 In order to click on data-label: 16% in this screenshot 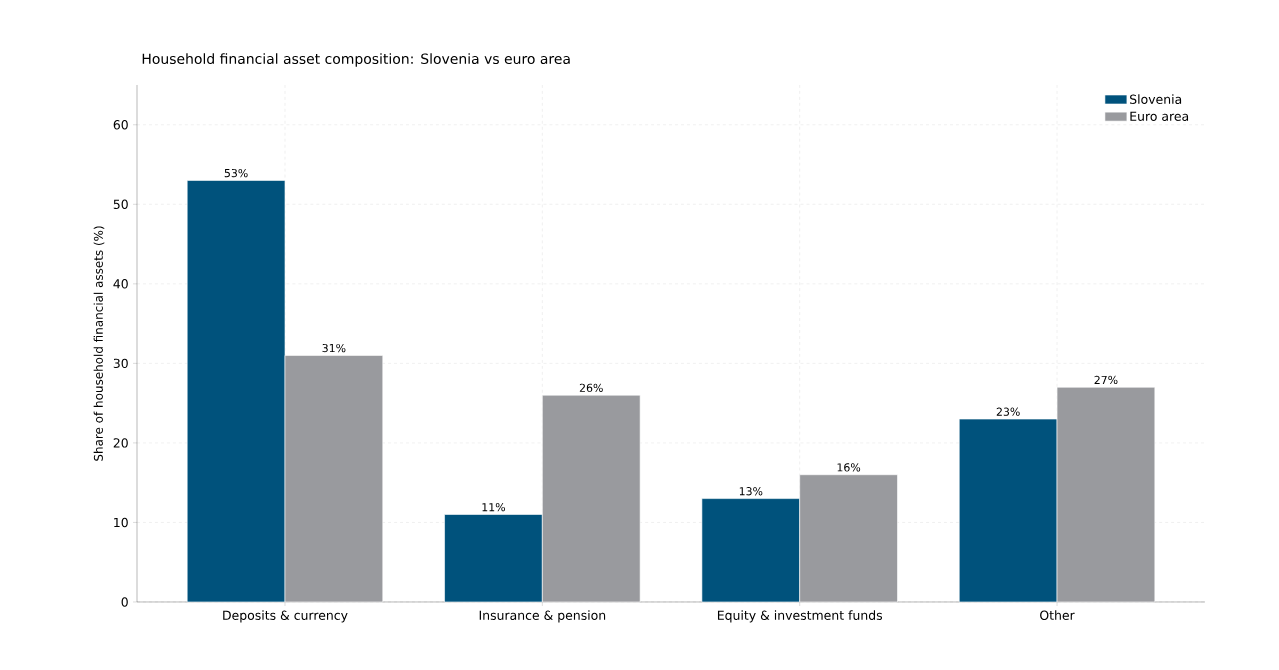, I will do `click(849, 467)`.